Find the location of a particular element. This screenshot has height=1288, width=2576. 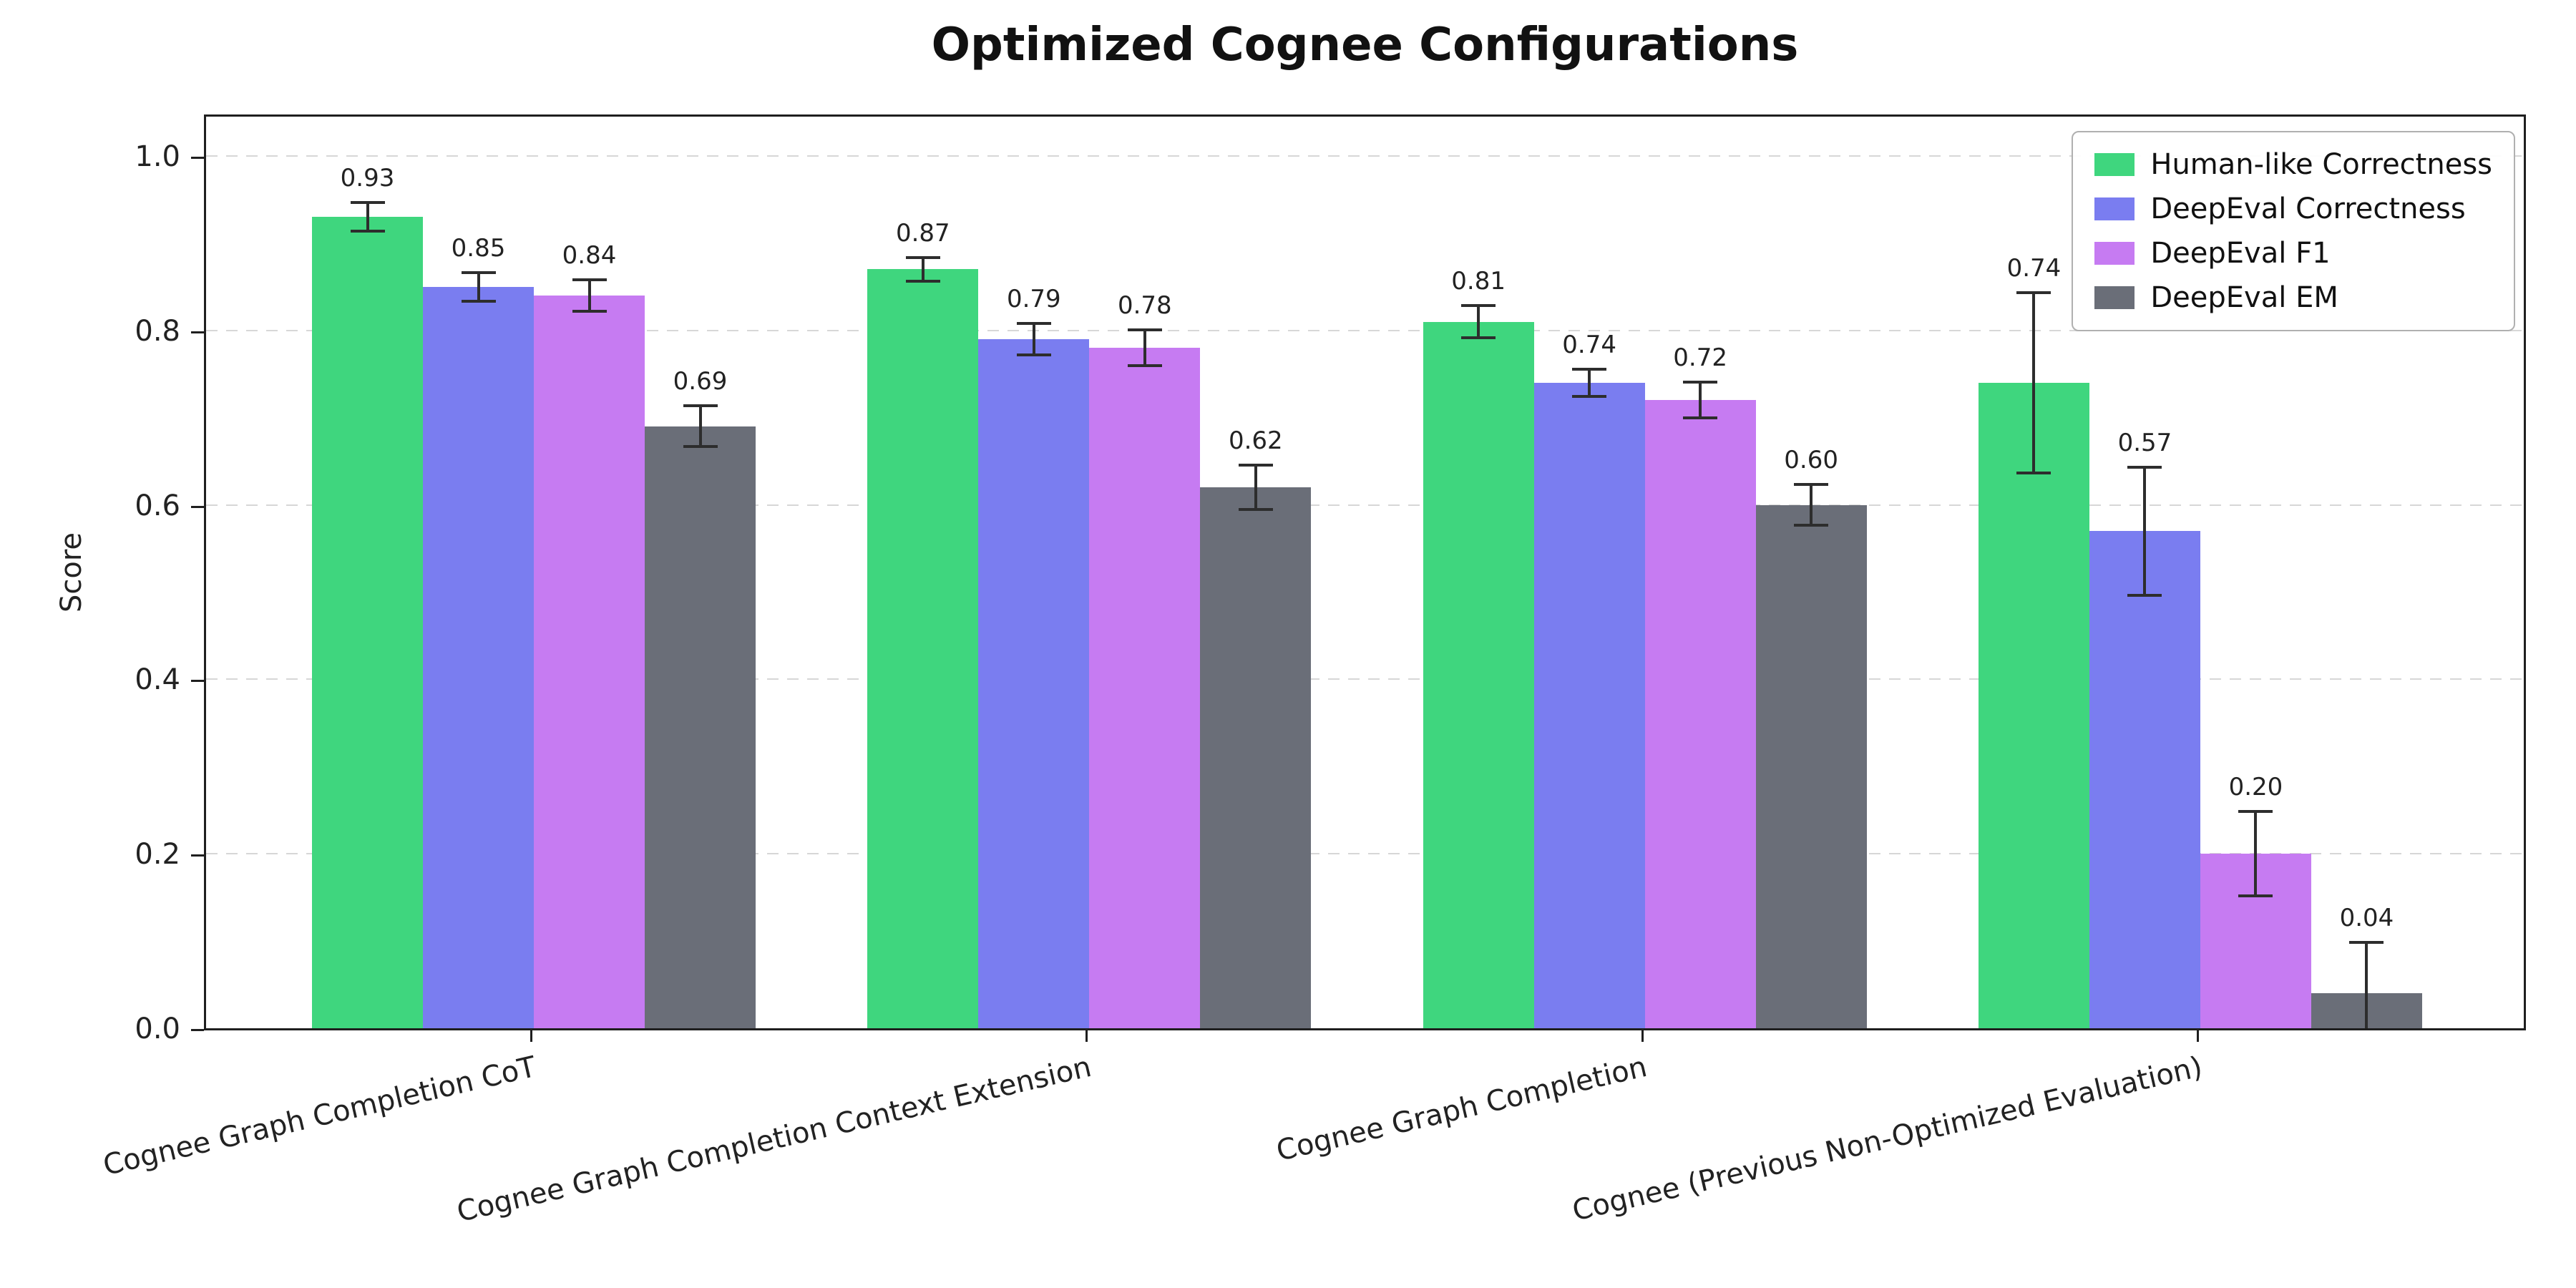

legend-label: DeepEval F1 is located at coordinates (2240, 253).